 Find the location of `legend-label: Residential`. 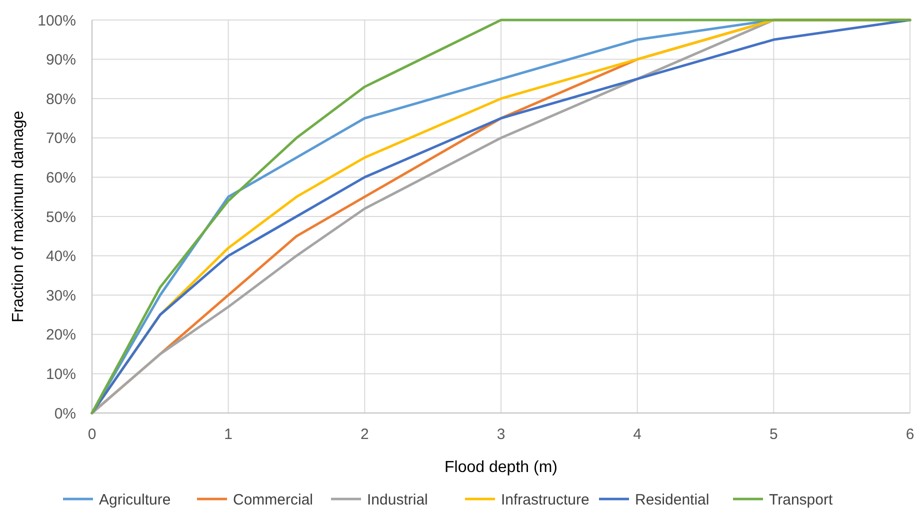

legend-label: Residential is located at coordinates (672, 499).